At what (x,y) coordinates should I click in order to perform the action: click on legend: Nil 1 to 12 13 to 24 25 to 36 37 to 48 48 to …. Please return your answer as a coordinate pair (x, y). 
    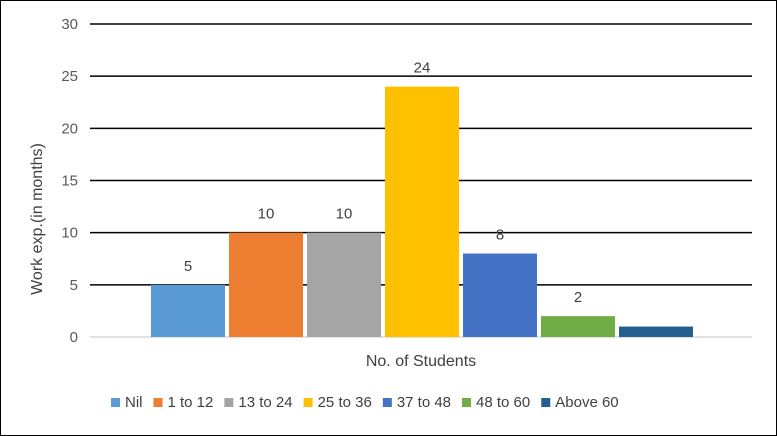
    Looking at the image, I should click on (365, 402).